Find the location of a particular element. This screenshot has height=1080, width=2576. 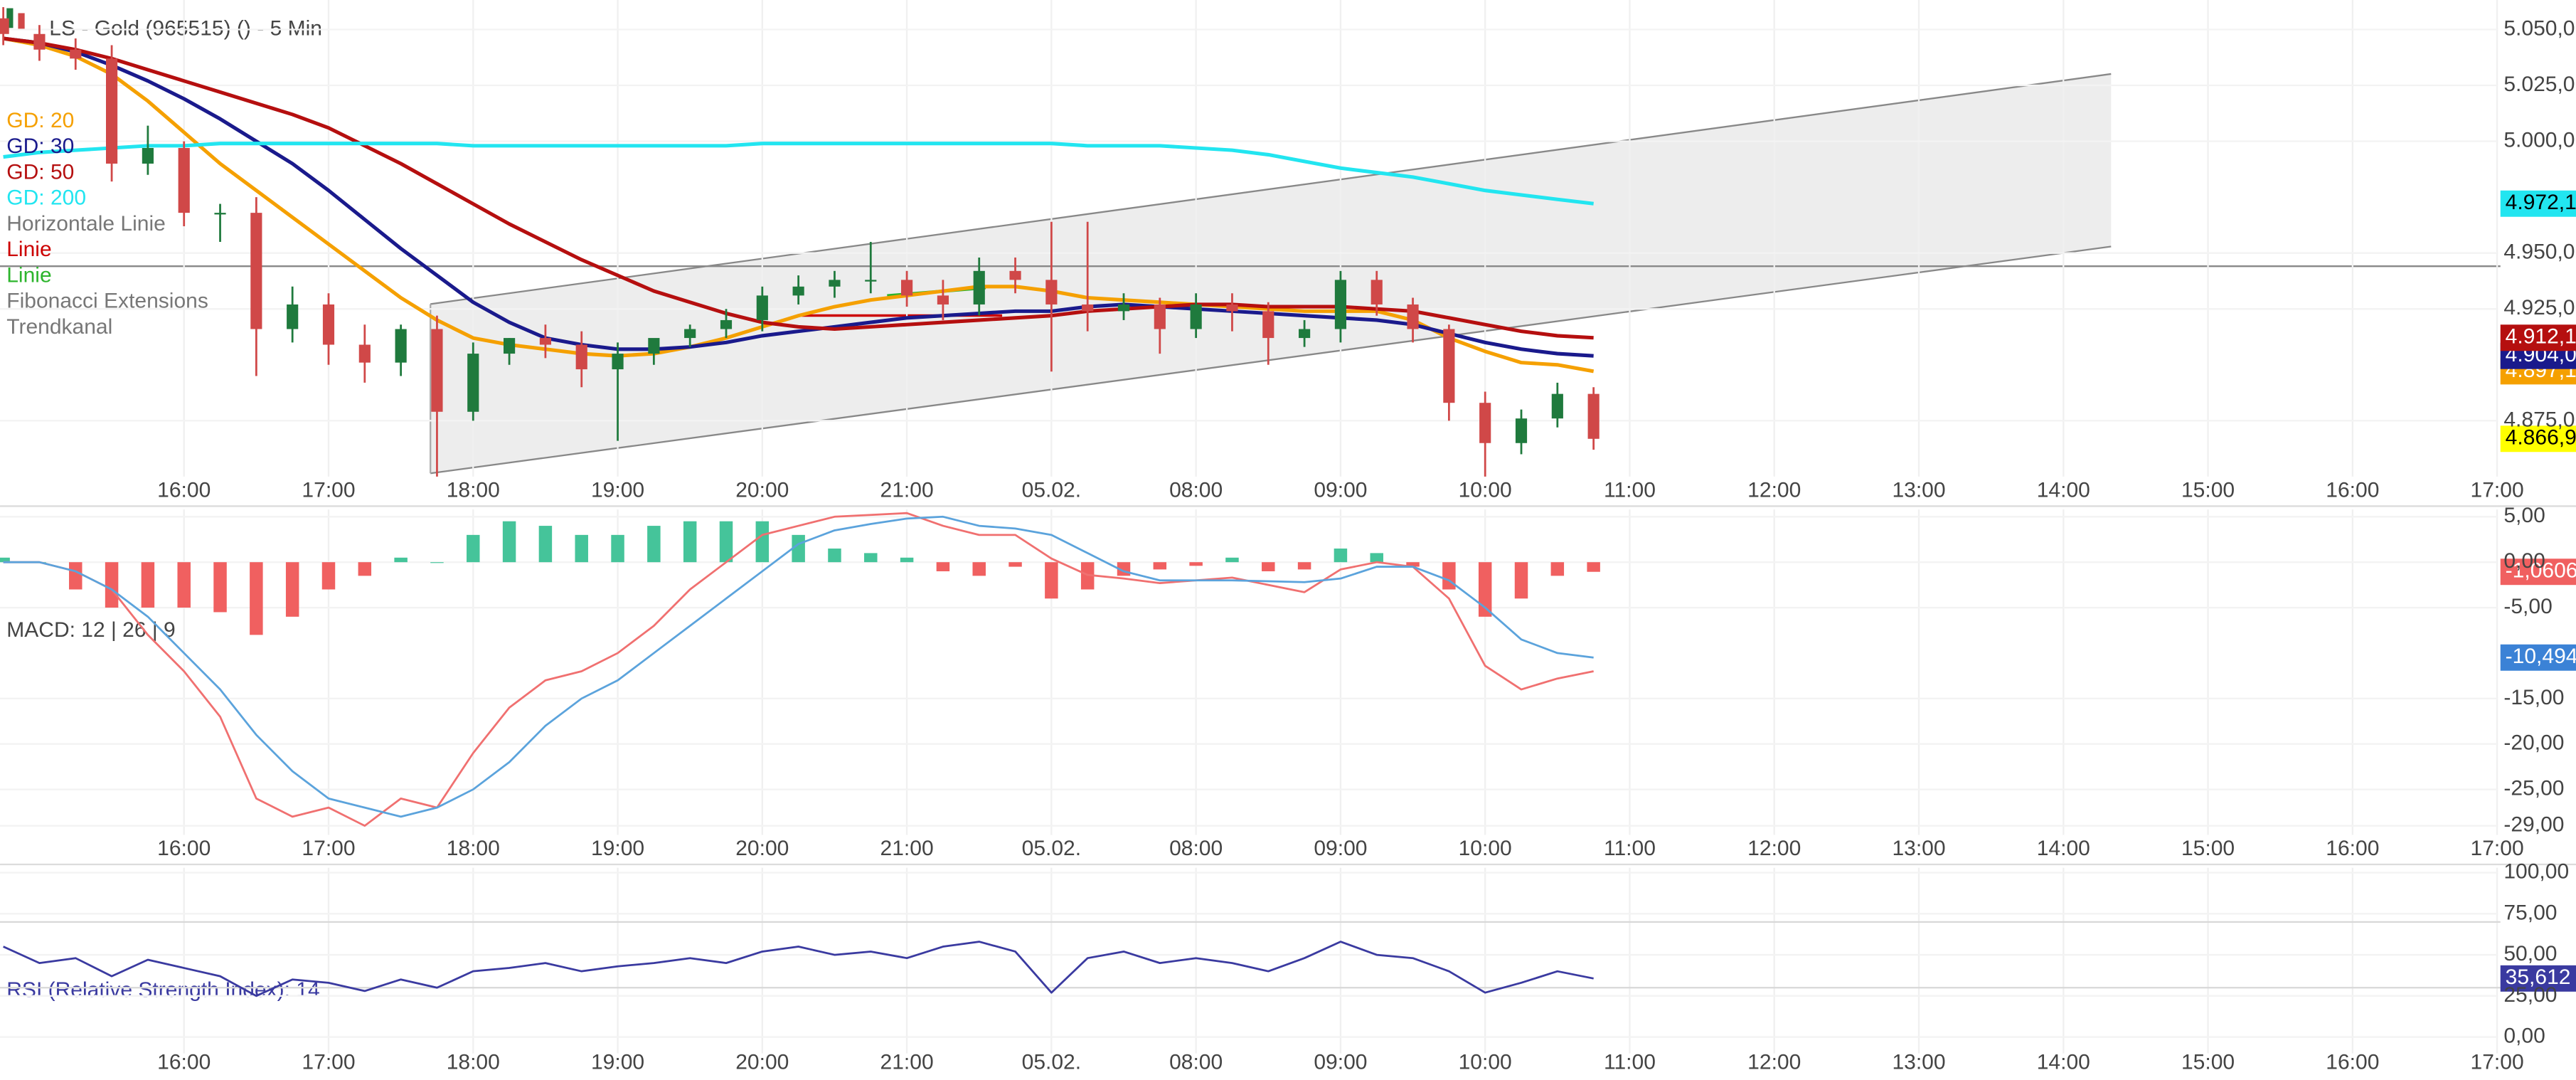

y-tick-label: -5,00 is located at coordinates (2527, 606).